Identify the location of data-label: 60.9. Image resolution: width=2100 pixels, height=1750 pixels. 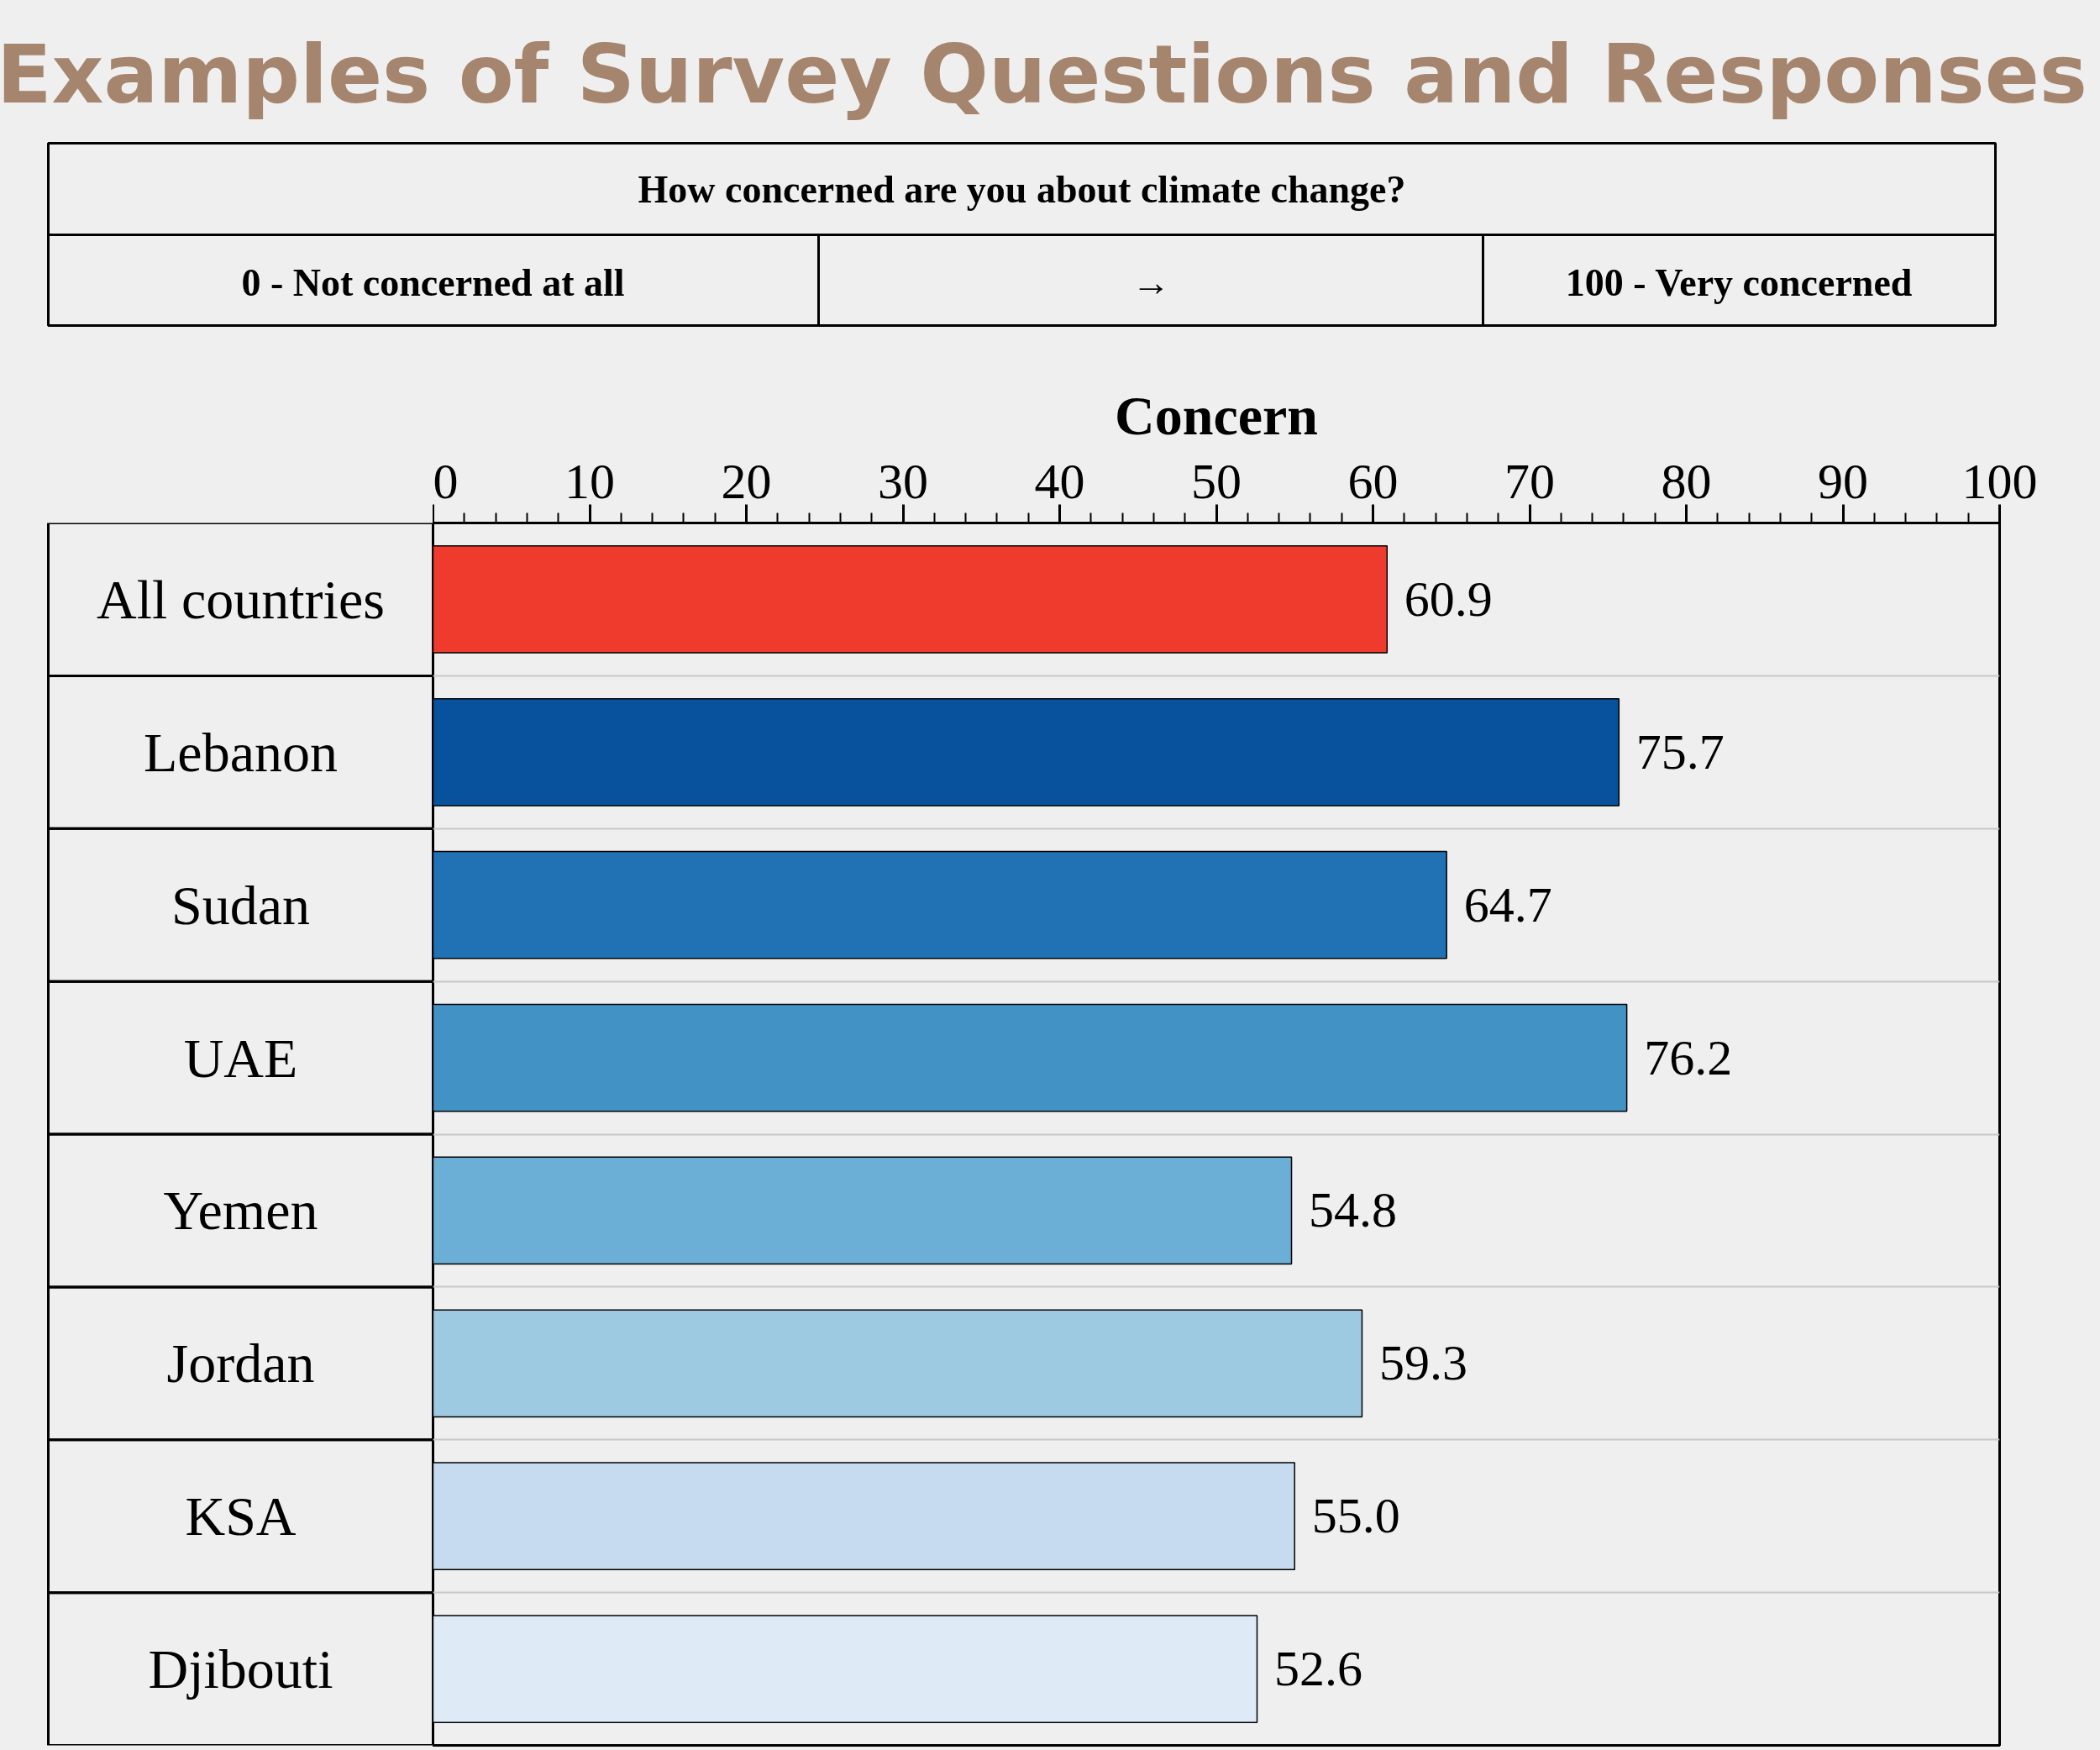
(1448, 599).